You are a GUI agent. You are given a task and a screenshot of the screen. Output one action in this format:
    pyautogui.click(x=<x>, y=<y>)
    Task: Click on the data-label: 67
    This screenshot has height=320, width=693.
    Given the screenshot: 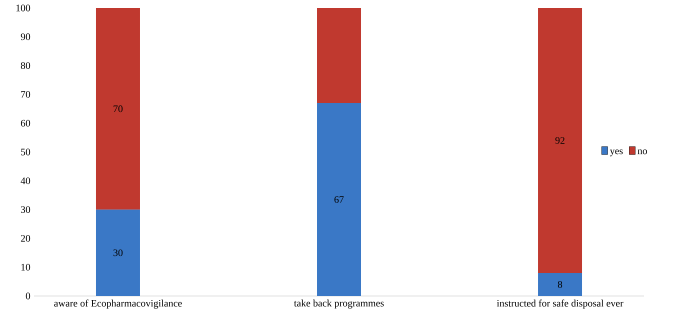 What is the action you would take?
    pyautogui.click(x=339, y=199)
    